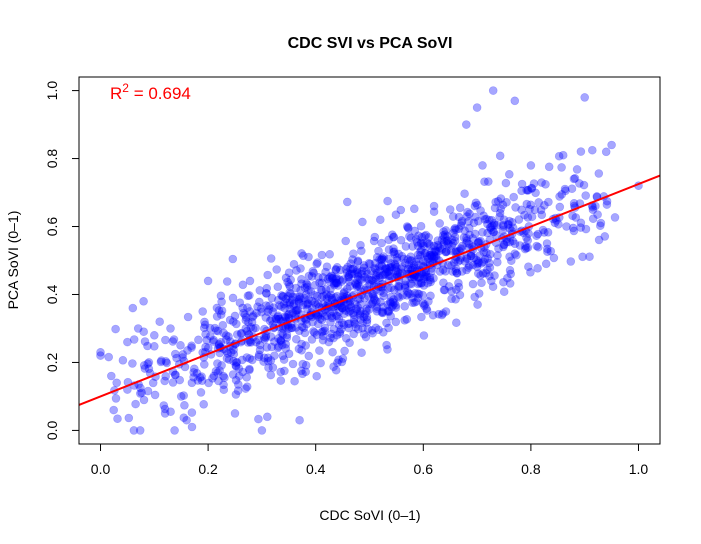  I want to click on y-tick-label: 0.2, so click(52, 363).